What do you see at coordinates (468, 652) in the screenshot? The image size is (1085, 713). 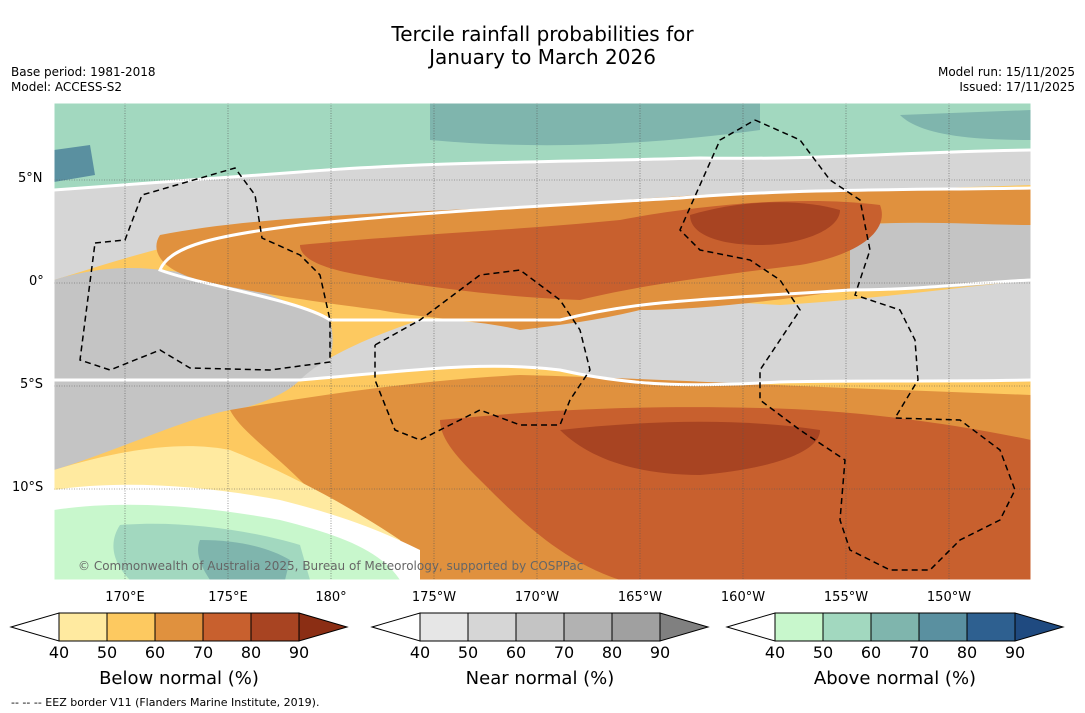 I see `cb-near-tick: 50` at bounding box center [468, 652].